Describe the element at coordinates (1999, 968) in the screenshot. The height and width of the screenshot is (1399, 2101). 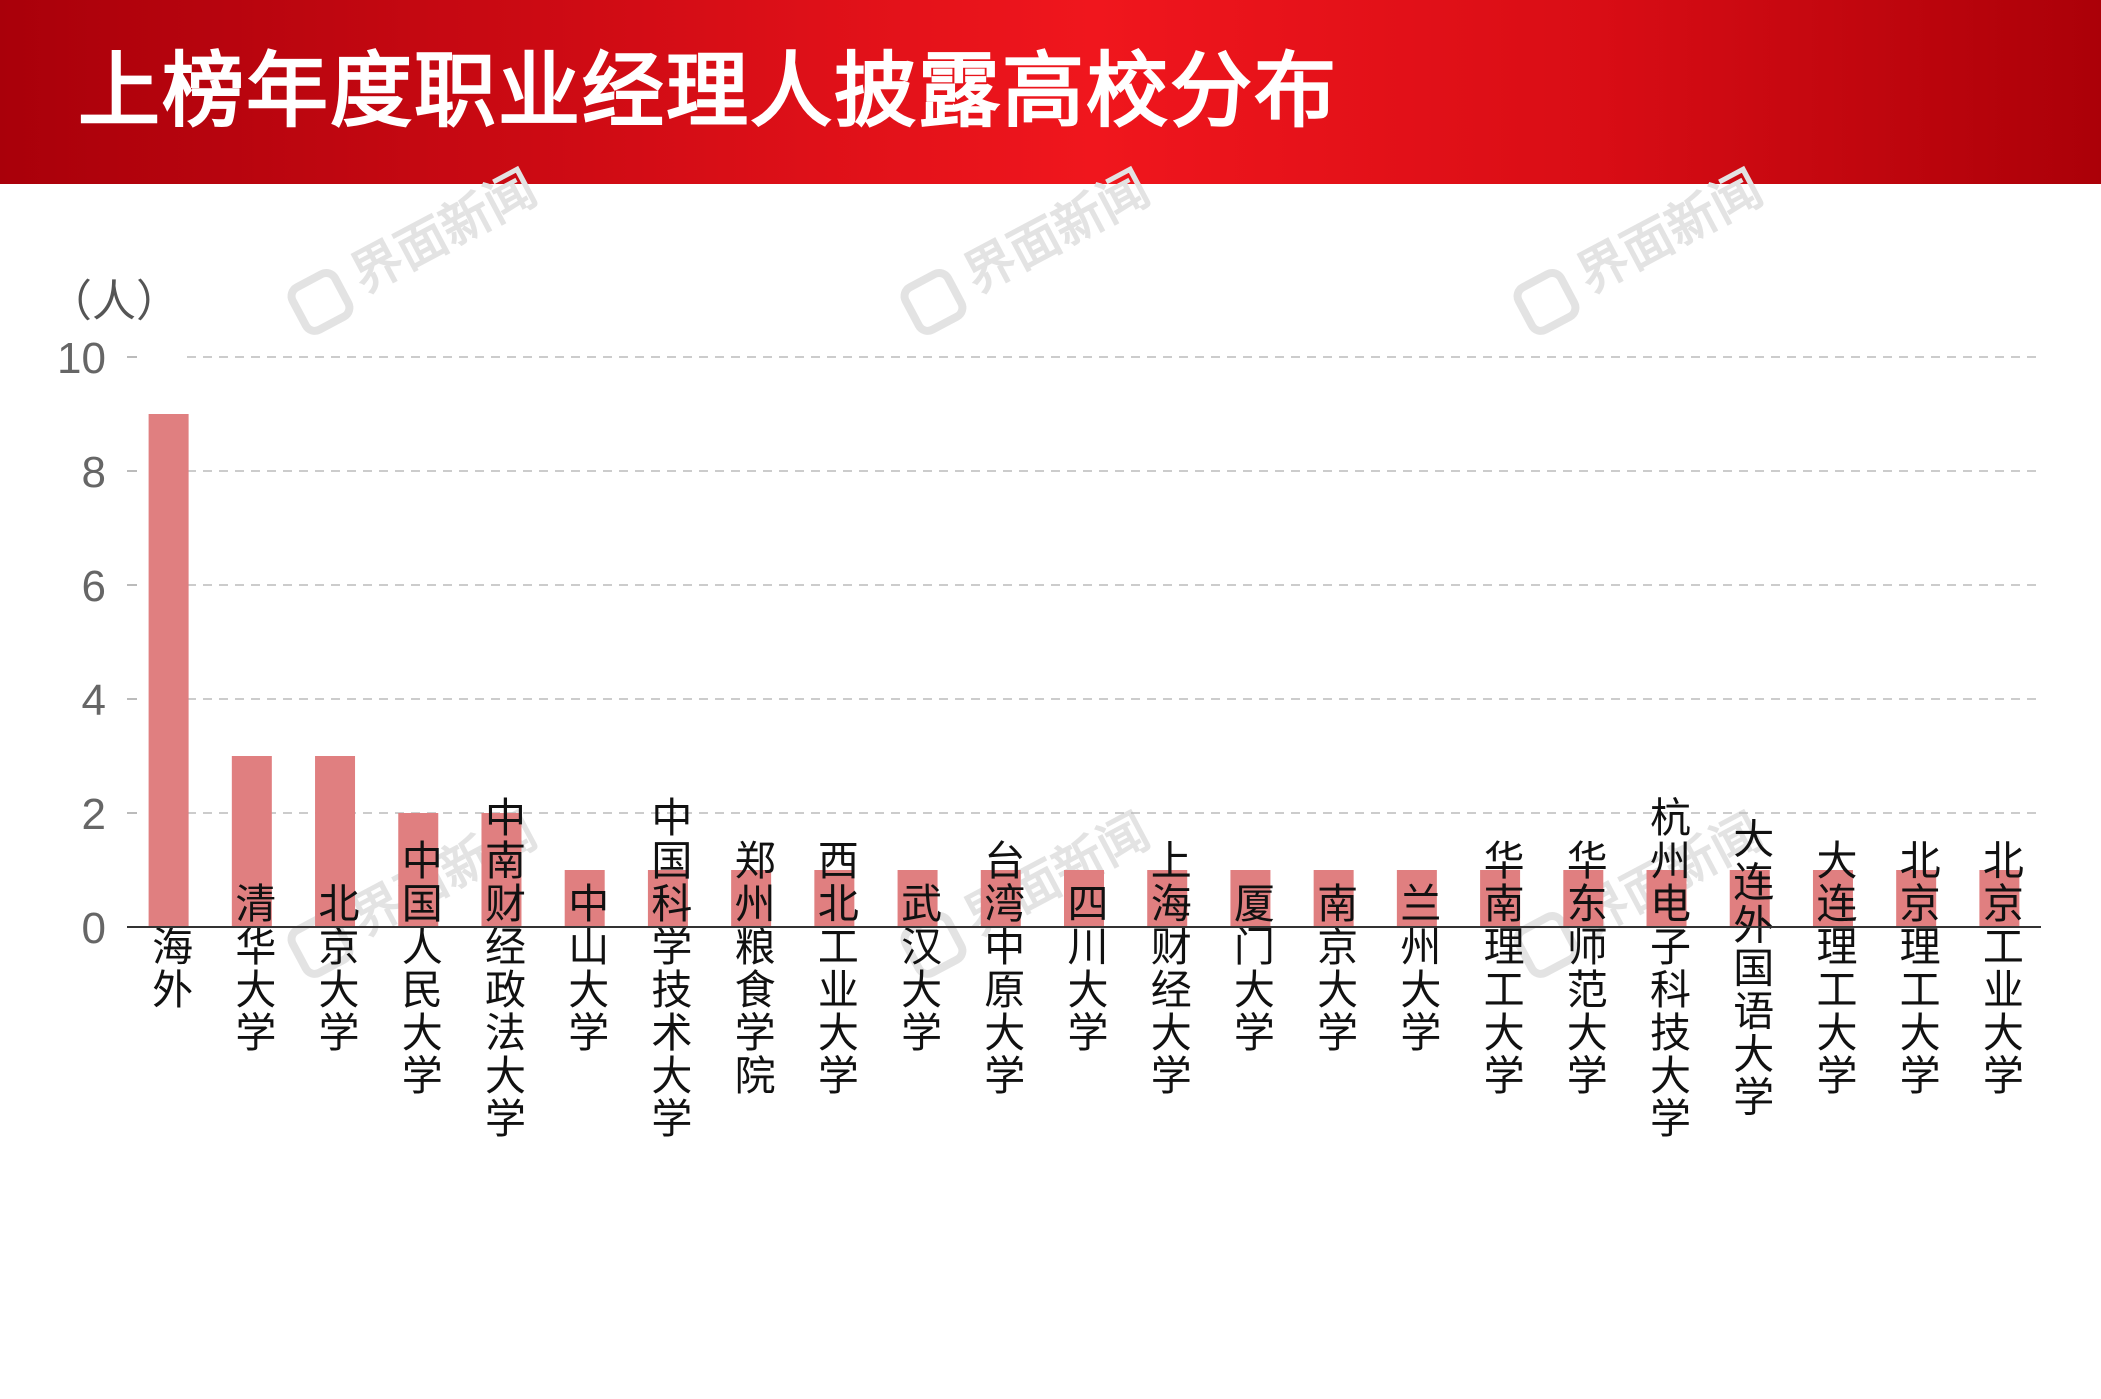
I see `x-tick-label: 北京工业大学` at that location.